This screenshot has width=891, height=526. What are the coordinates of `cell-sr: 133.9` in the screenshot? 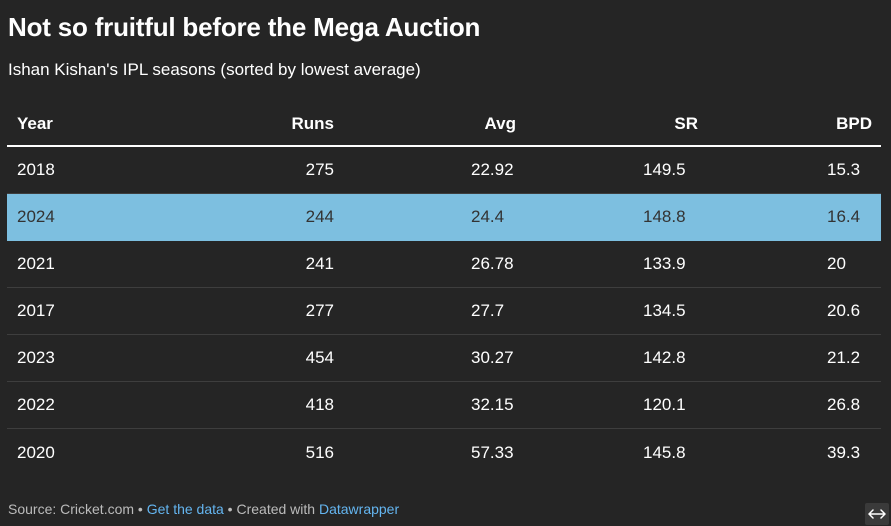 It's located at (664, 263).